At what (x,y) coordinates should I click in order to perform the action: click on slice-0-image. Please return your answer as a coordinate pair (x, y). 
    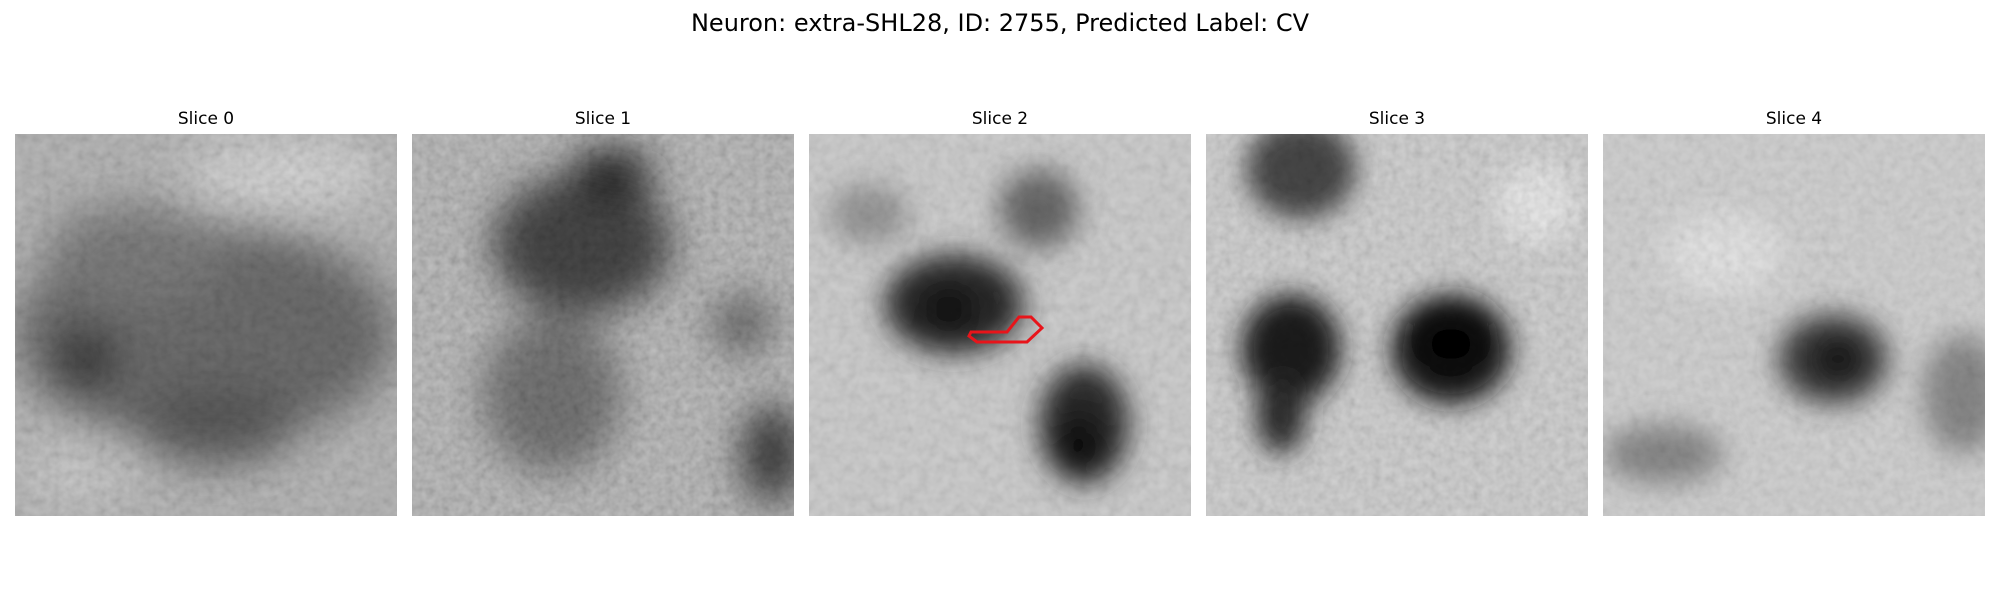
    Looking at the image, I should click on (206, 325).